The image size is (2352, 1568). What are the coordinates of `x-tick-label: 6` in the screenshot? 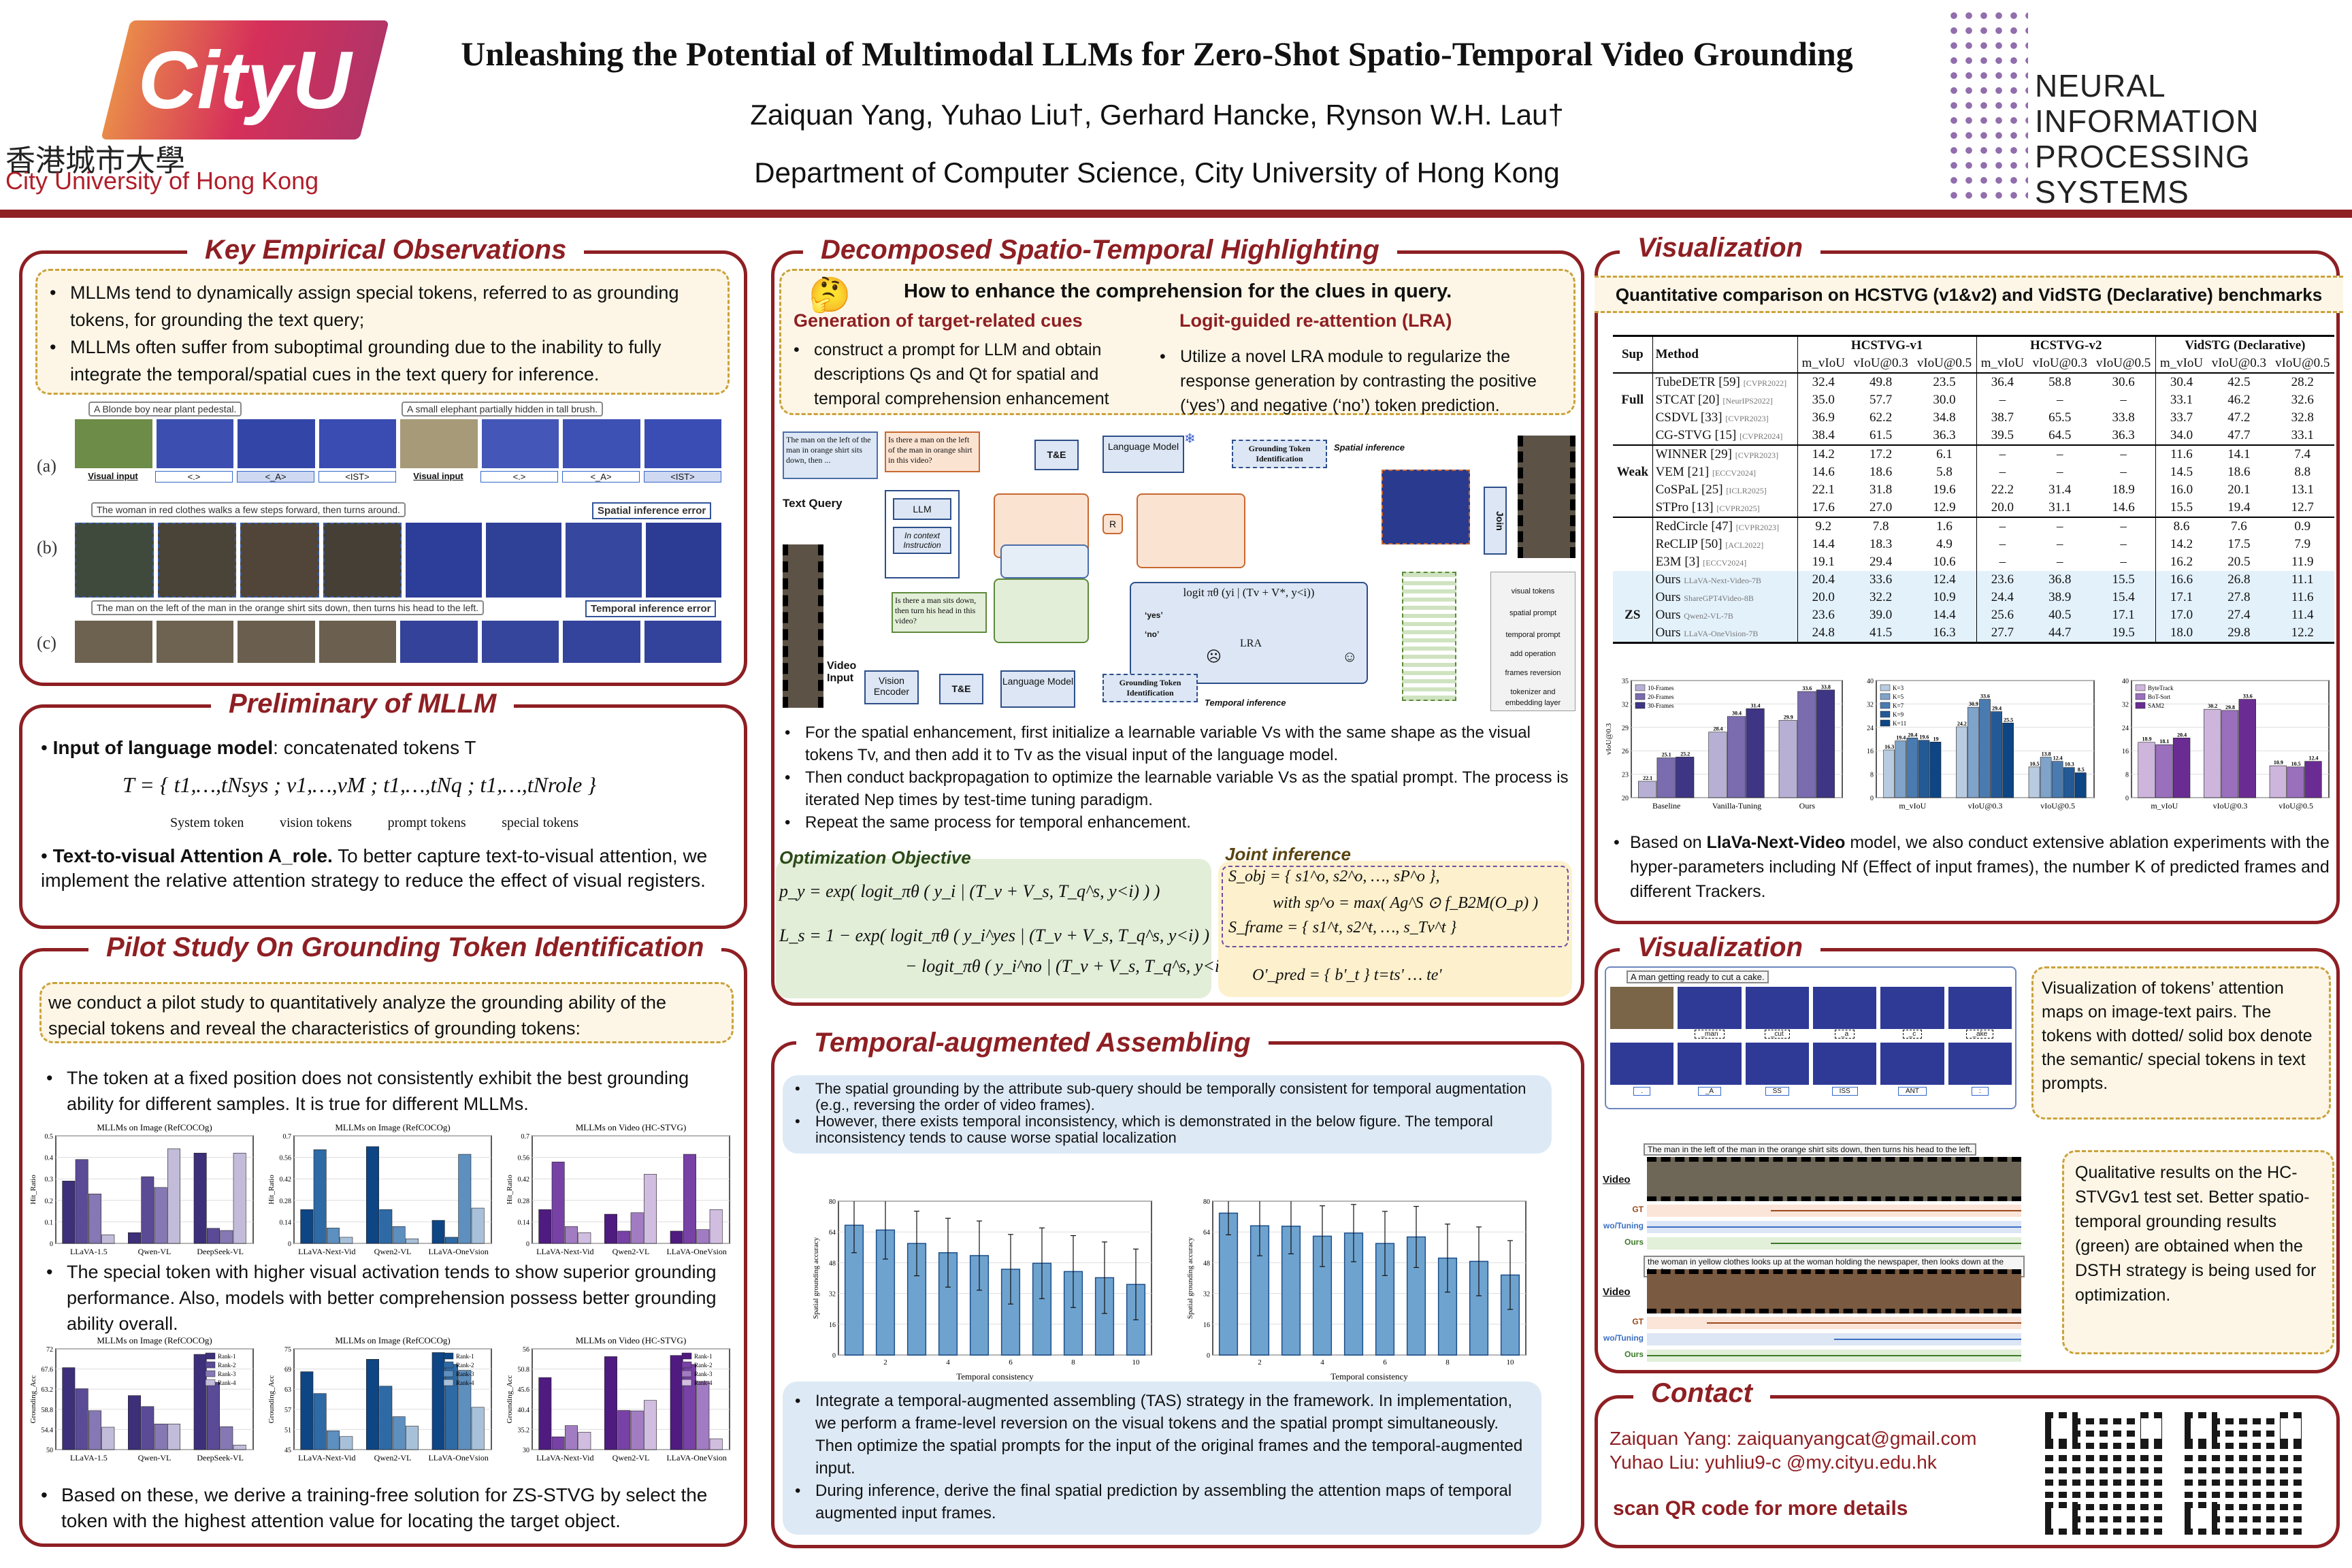 It's located at (1385, 1363).